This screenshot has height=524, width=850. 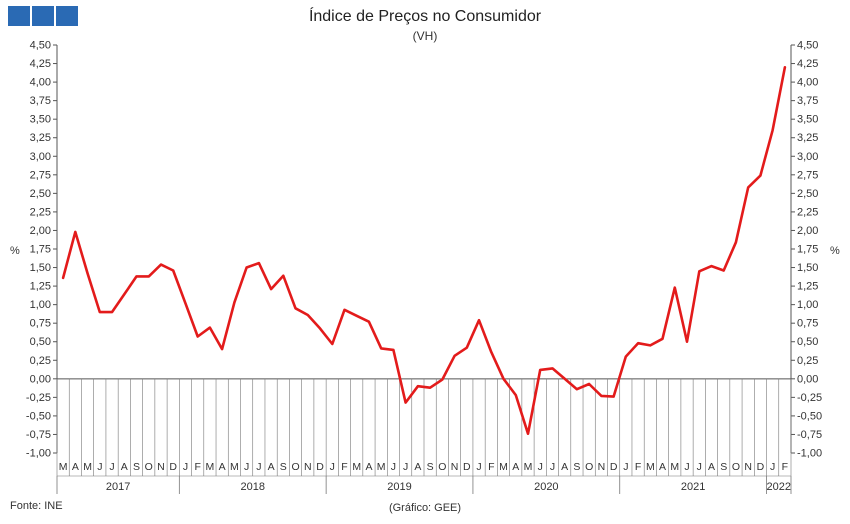 What do you see at coordinates (425, 36) in the screenshot?
I see `chart-subtitle: (VH)` at bounding box center [425, 36].